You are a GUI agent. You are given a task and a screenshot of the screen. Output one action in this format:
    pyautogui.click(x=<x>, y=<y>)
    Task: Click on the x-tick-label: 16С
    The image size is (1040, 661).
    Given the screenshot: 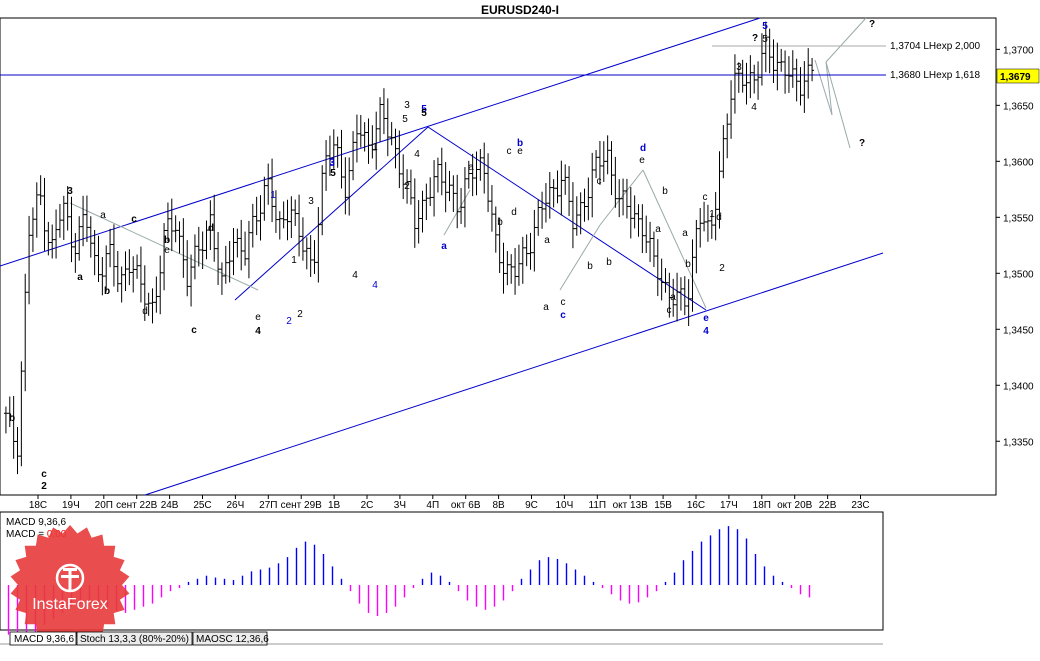 What is the action you would take?
    pyautogui.click(x=696, y=505)
    